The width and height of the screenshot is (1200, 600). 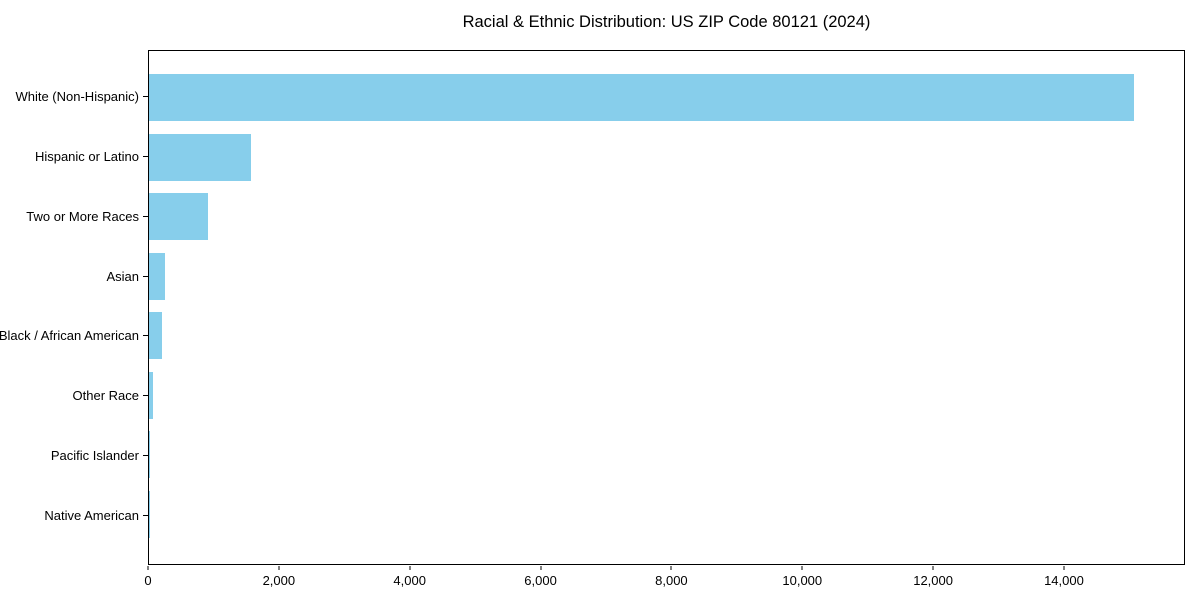 What do you see at coordinates (77, 97) in the screenshot?
I see `y-tick-label: White (Non-Hispanic)` at bounding box center [77, 97].